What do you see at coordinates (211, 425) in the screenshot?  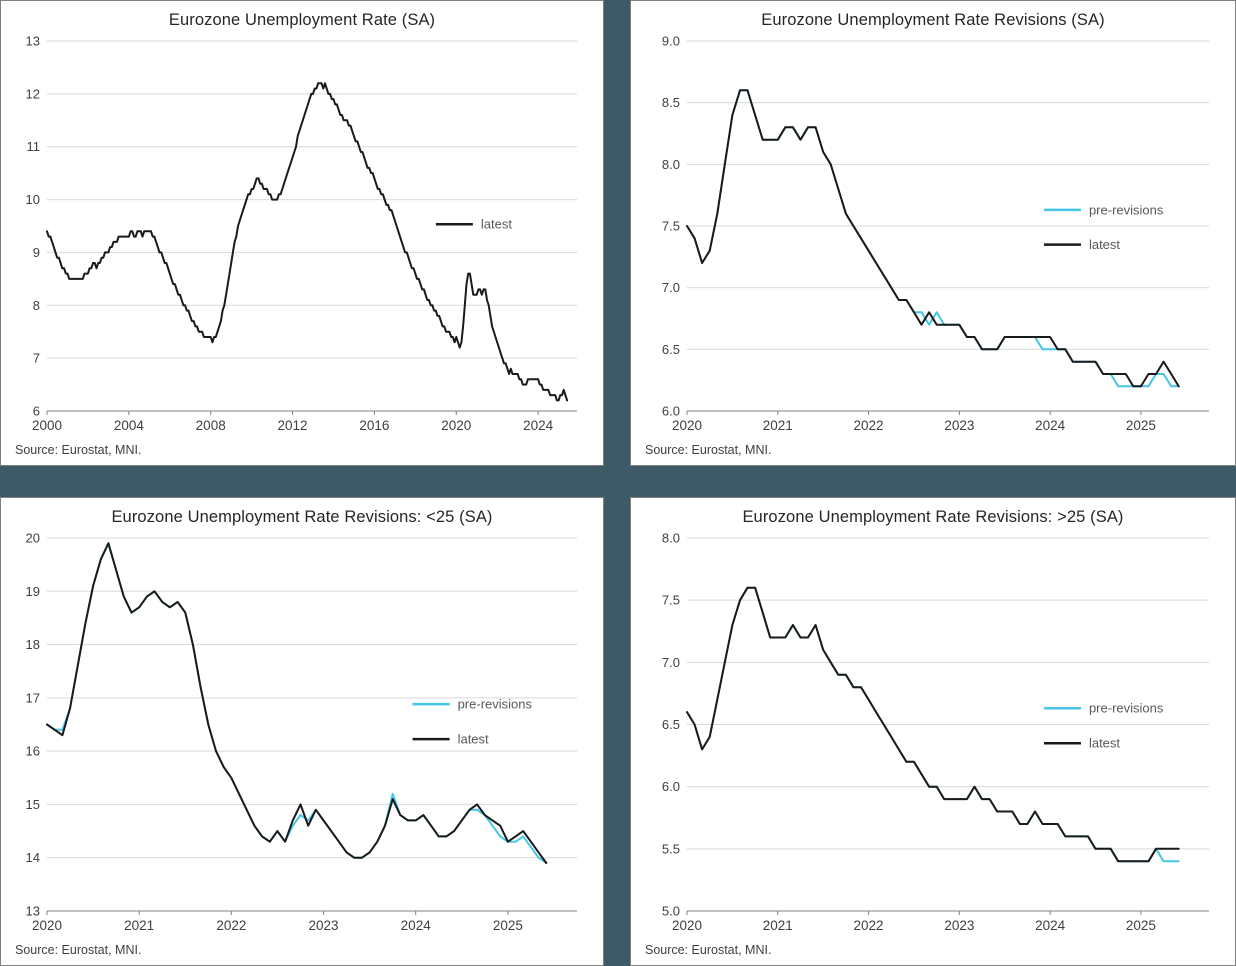 I see `x-tick-label: 2008` at bounding box center [211, 425].